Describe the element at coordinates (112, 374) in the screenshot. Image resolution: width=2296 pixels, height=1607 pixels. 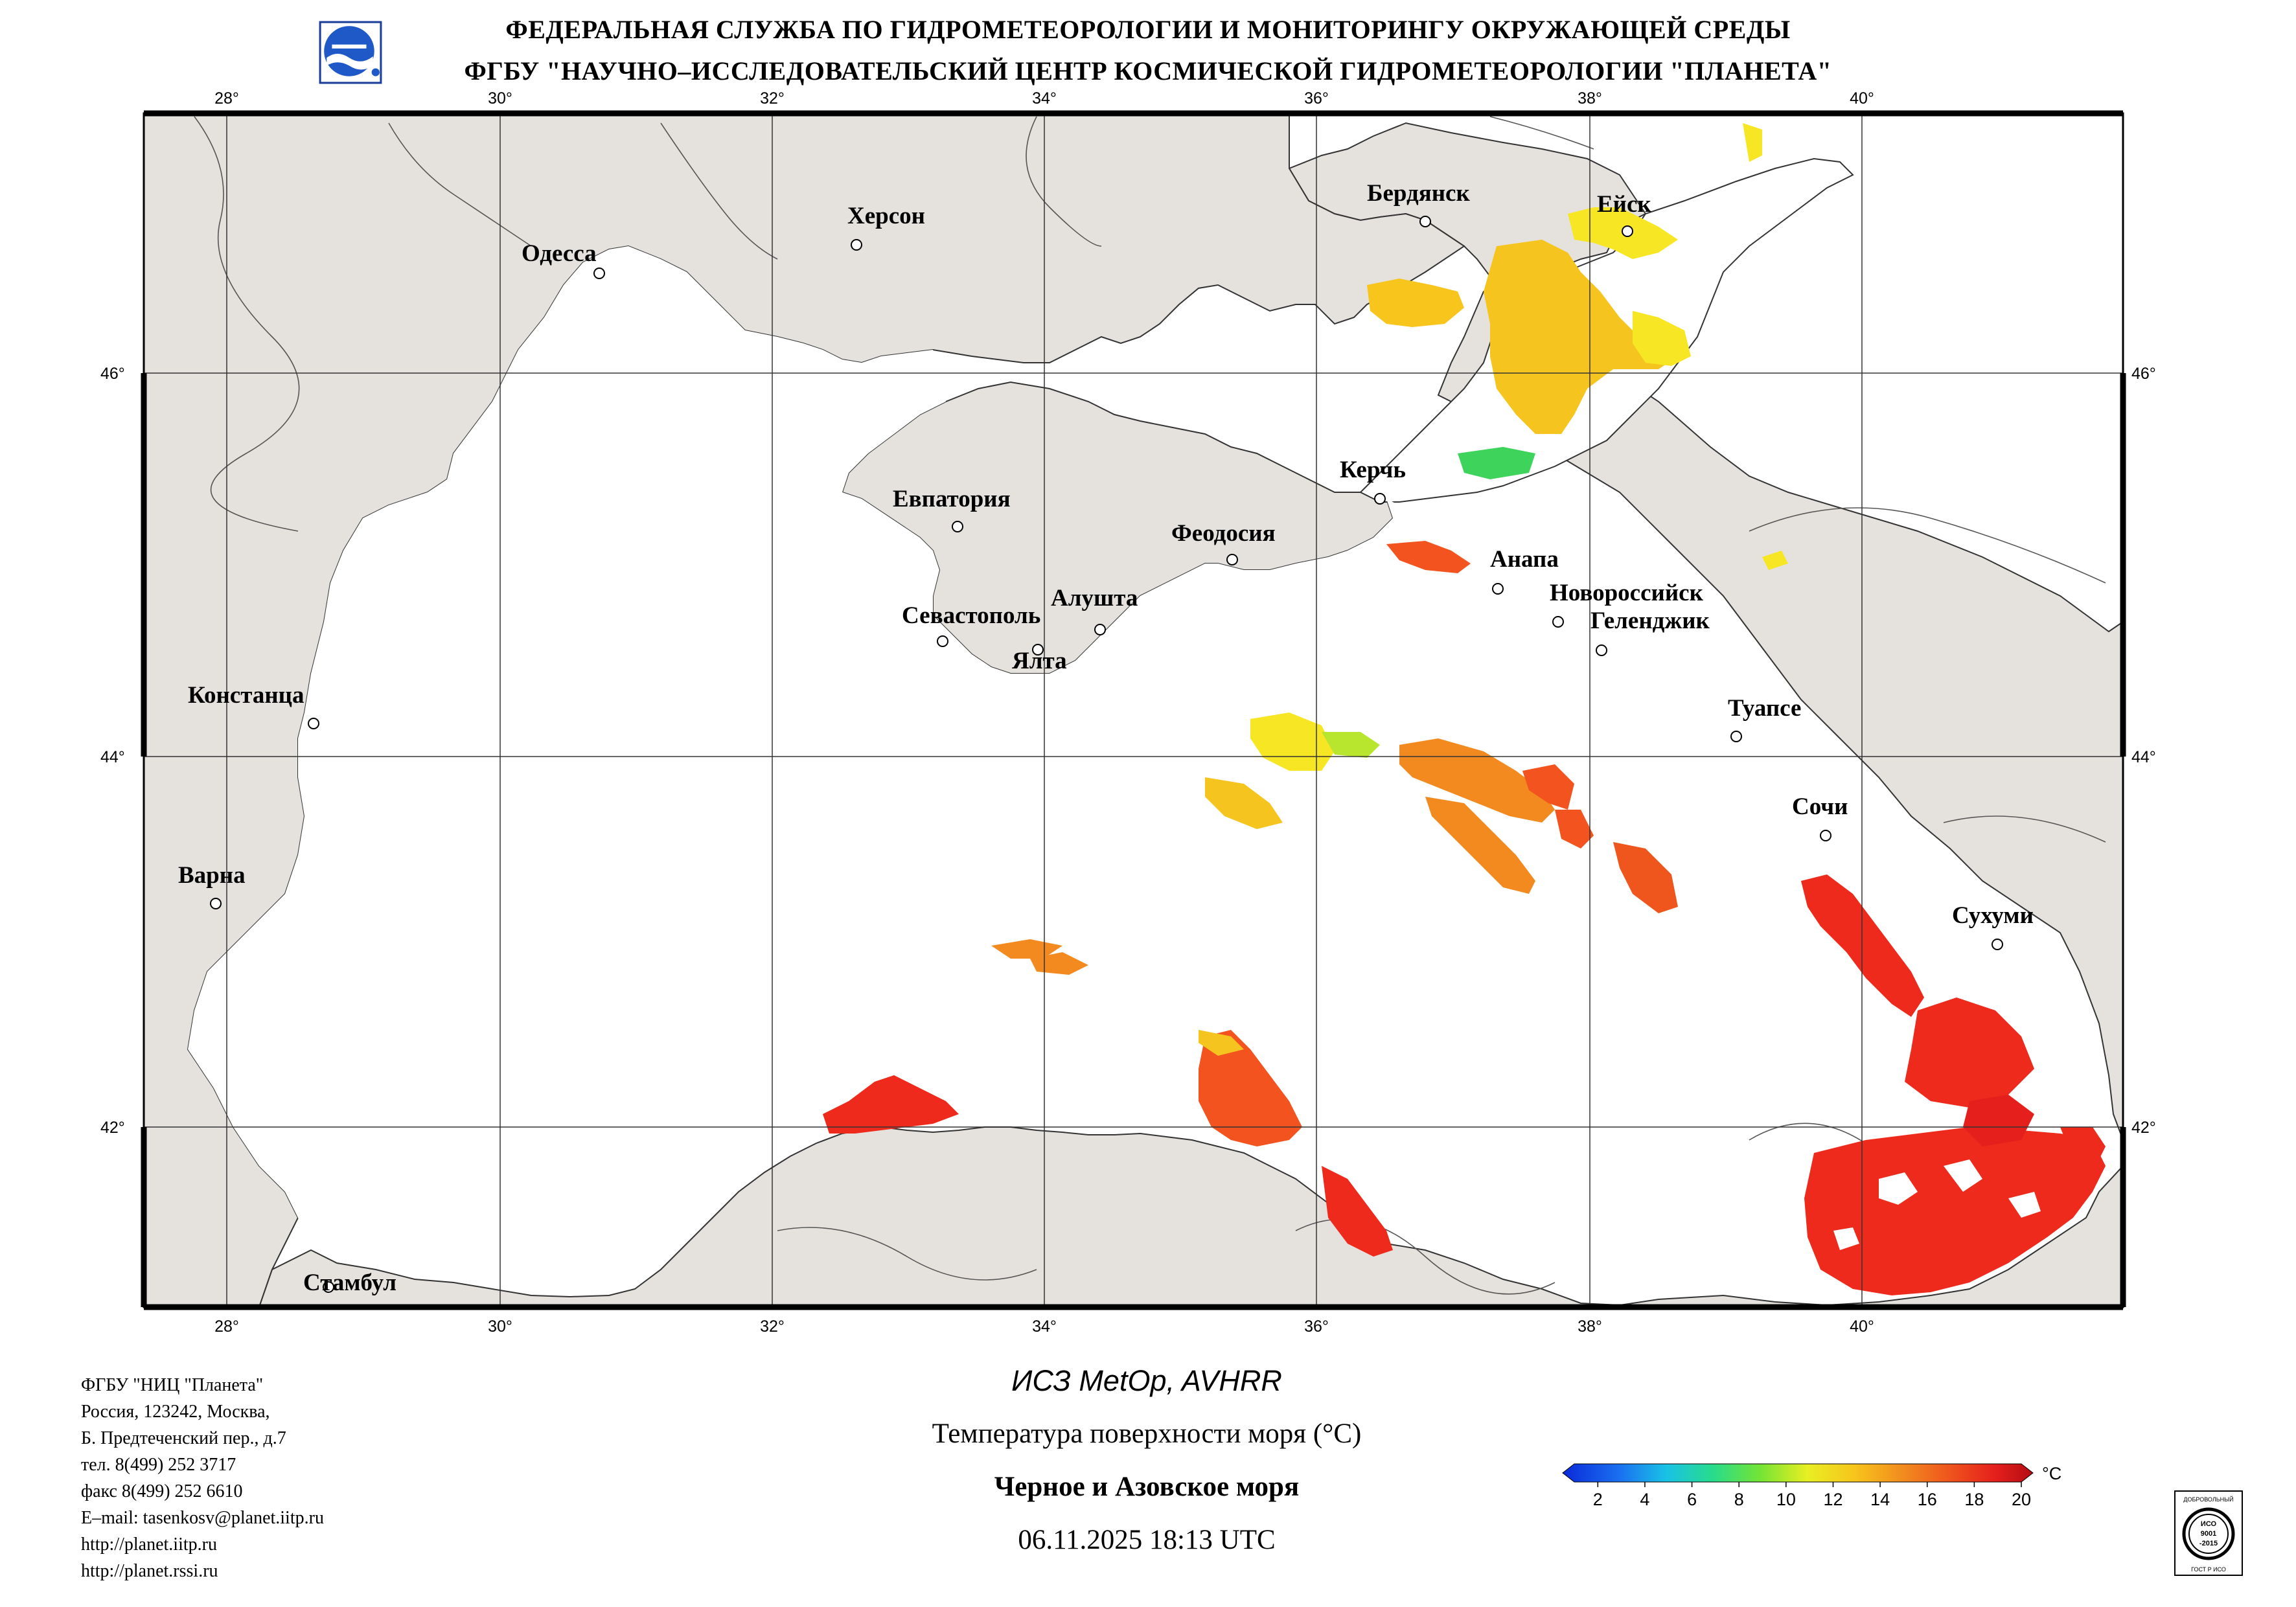
I see `lat-label-left-46: 46°` at that location.